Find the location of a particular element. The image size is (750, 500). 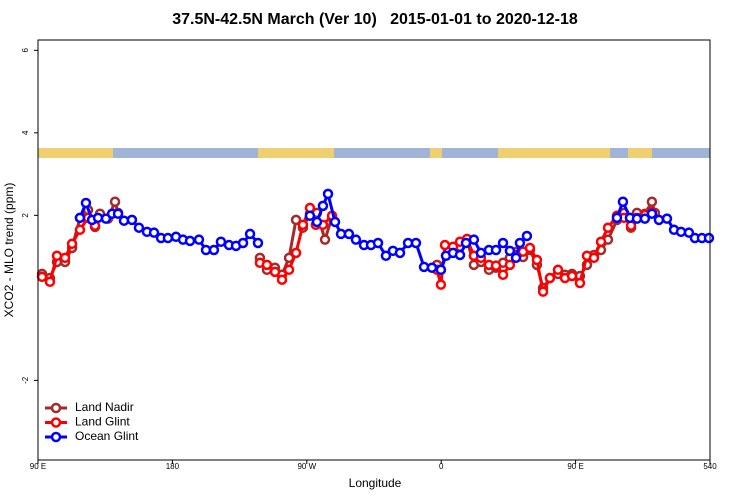

x-axis-label: Longitude is located at coordinates (375, 483).